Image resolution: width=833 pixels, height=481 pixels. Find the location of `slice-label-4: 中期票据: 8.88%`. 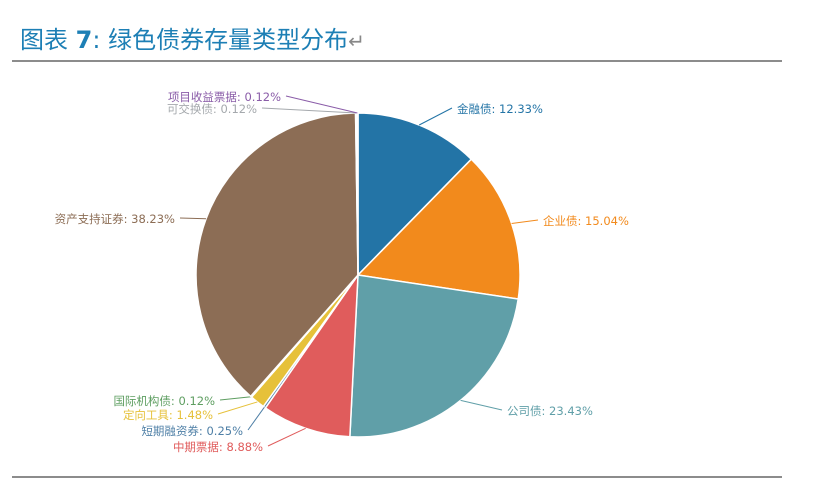

slice-label-4: 中期票据: 8.88% is located at coordinates (218, 447).